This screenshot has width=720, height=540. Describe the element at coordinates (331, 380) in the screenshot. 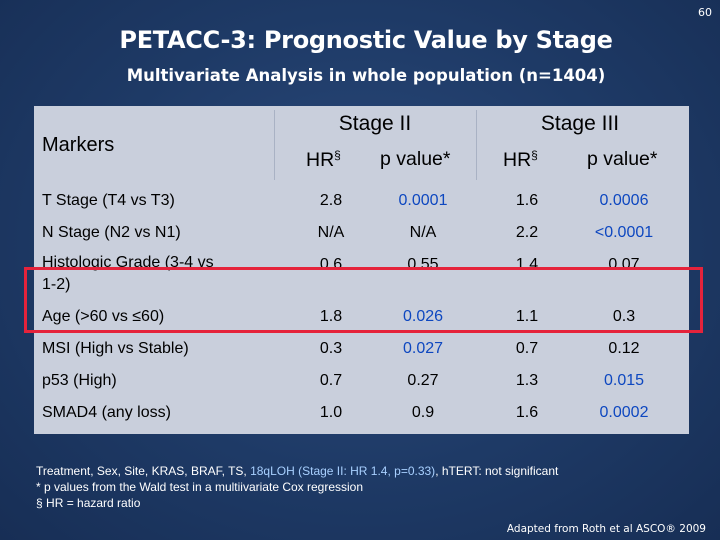

I see `row-value-s2-hr: 0.7` at that location.